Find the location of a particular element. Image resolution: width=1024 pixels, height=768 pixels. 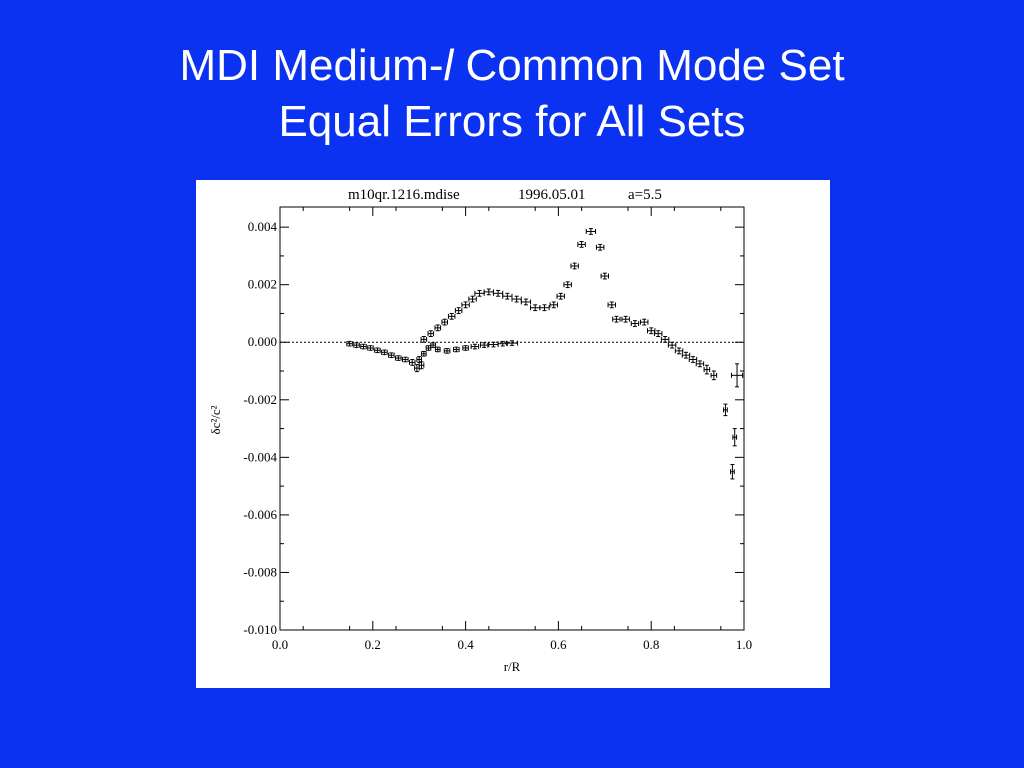

title-part-post: Common Mode Set is located at coordinates (649, 65).